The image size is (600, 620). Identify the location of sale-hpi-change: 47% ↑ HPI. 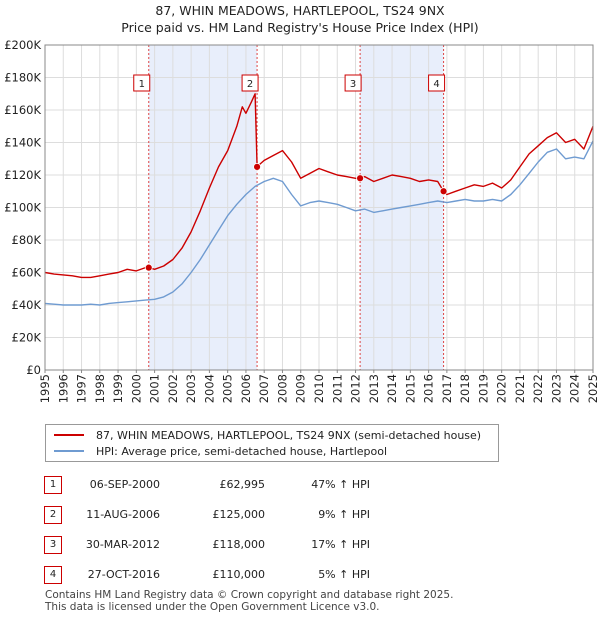
(340, 484).